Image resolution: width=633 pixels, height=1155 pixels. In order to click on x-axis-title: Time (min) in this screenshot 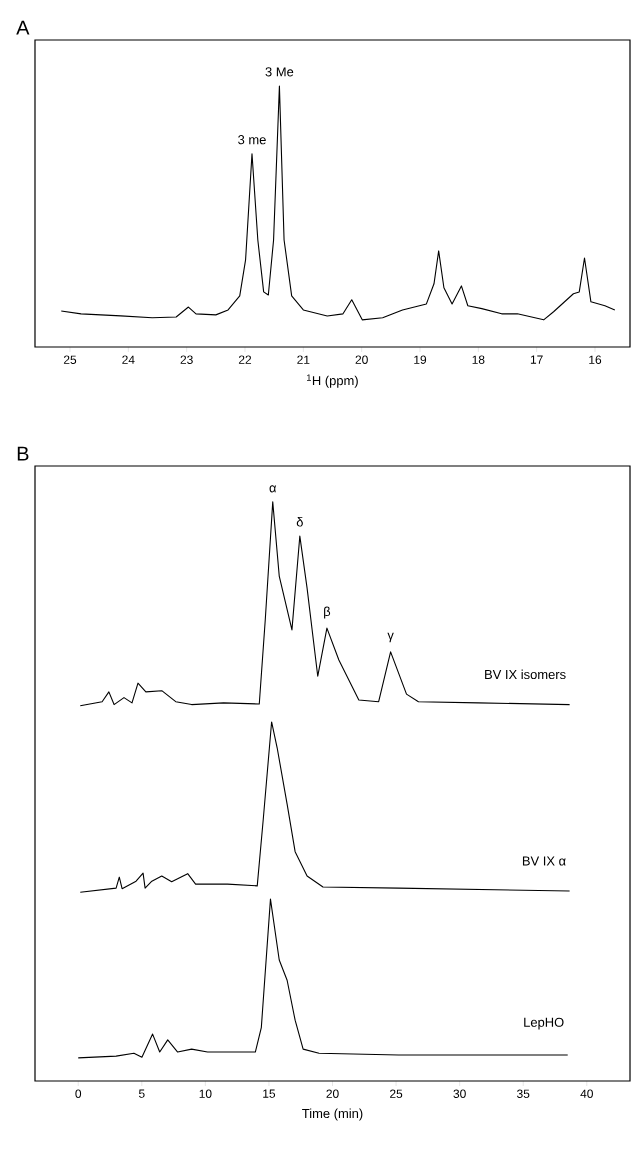, I will do `click(332, 1114)`.